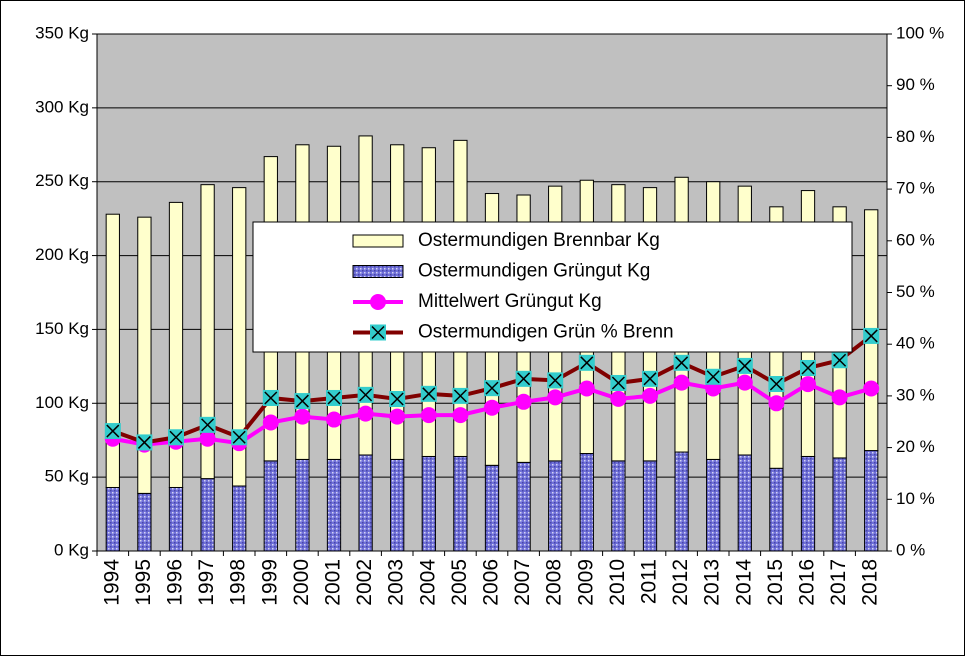  Describe the element at coordinates (143, 582) in the screenshot. I see `x-tick-label: 1995` at that location.